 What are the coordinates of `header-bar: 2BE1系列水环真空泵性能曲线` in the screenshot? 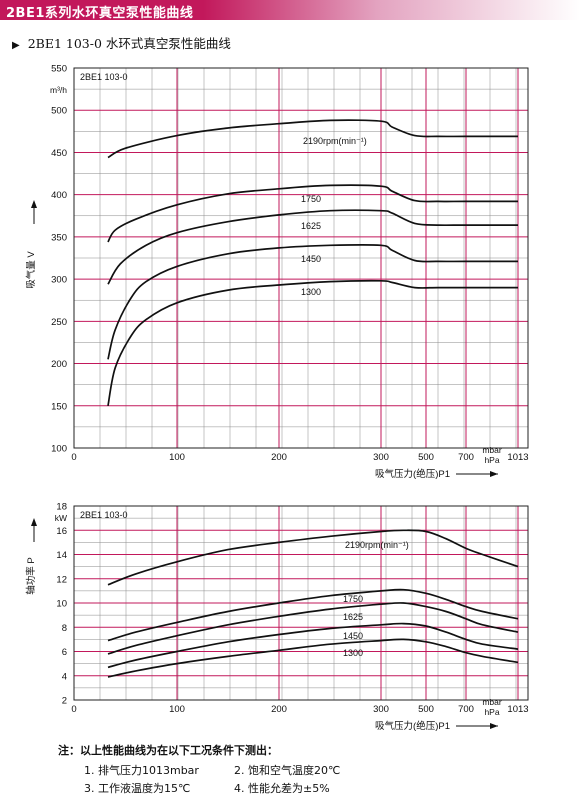 It's located at (290, 10).